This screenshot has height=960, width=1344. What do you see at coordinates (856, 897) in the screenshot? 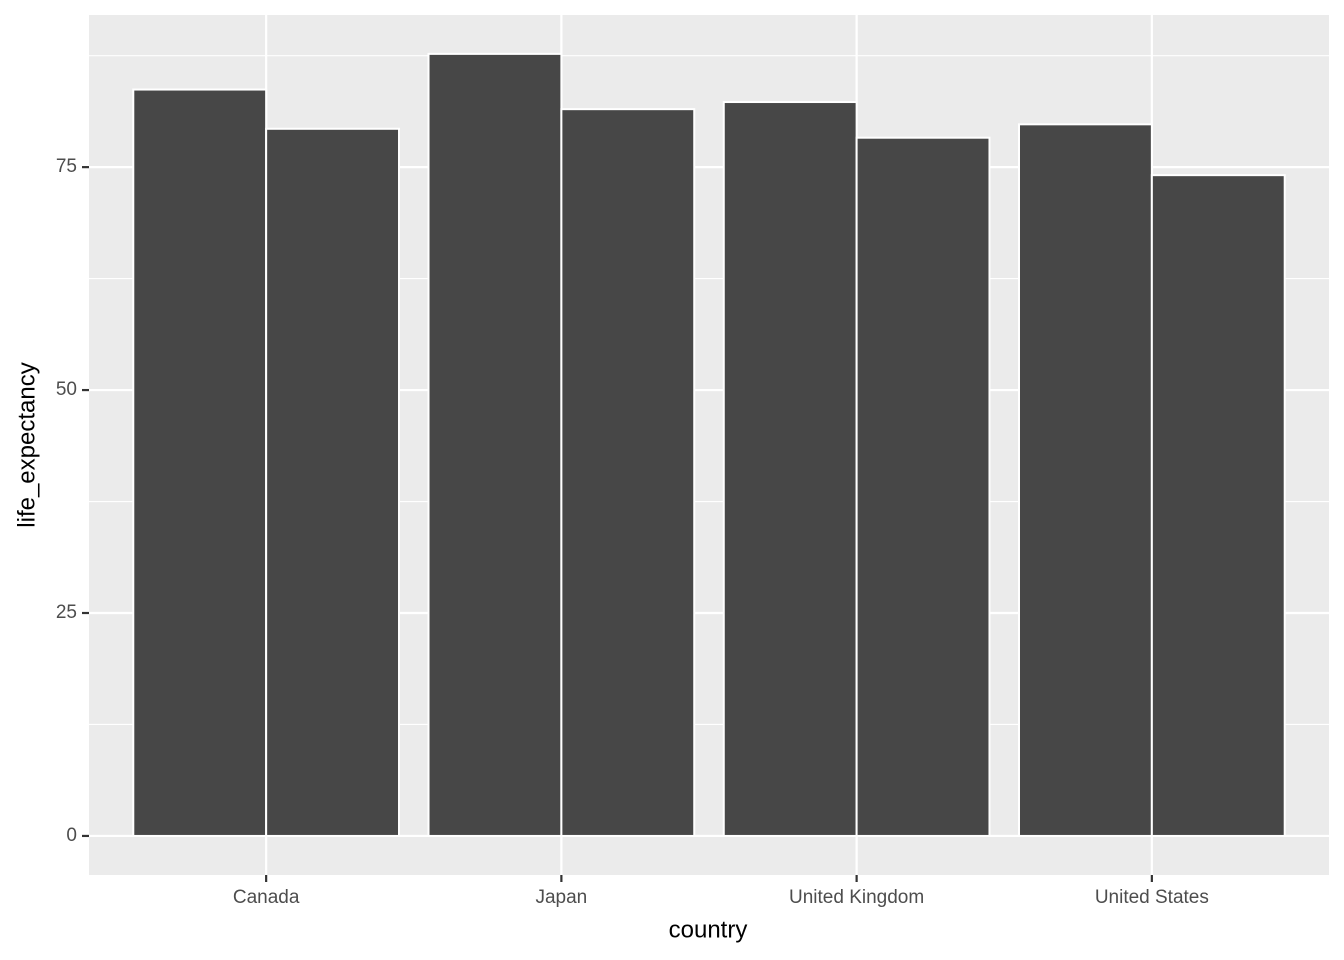
I see `x-tick-label: United Kingdom` at bounding box center [856, 897].